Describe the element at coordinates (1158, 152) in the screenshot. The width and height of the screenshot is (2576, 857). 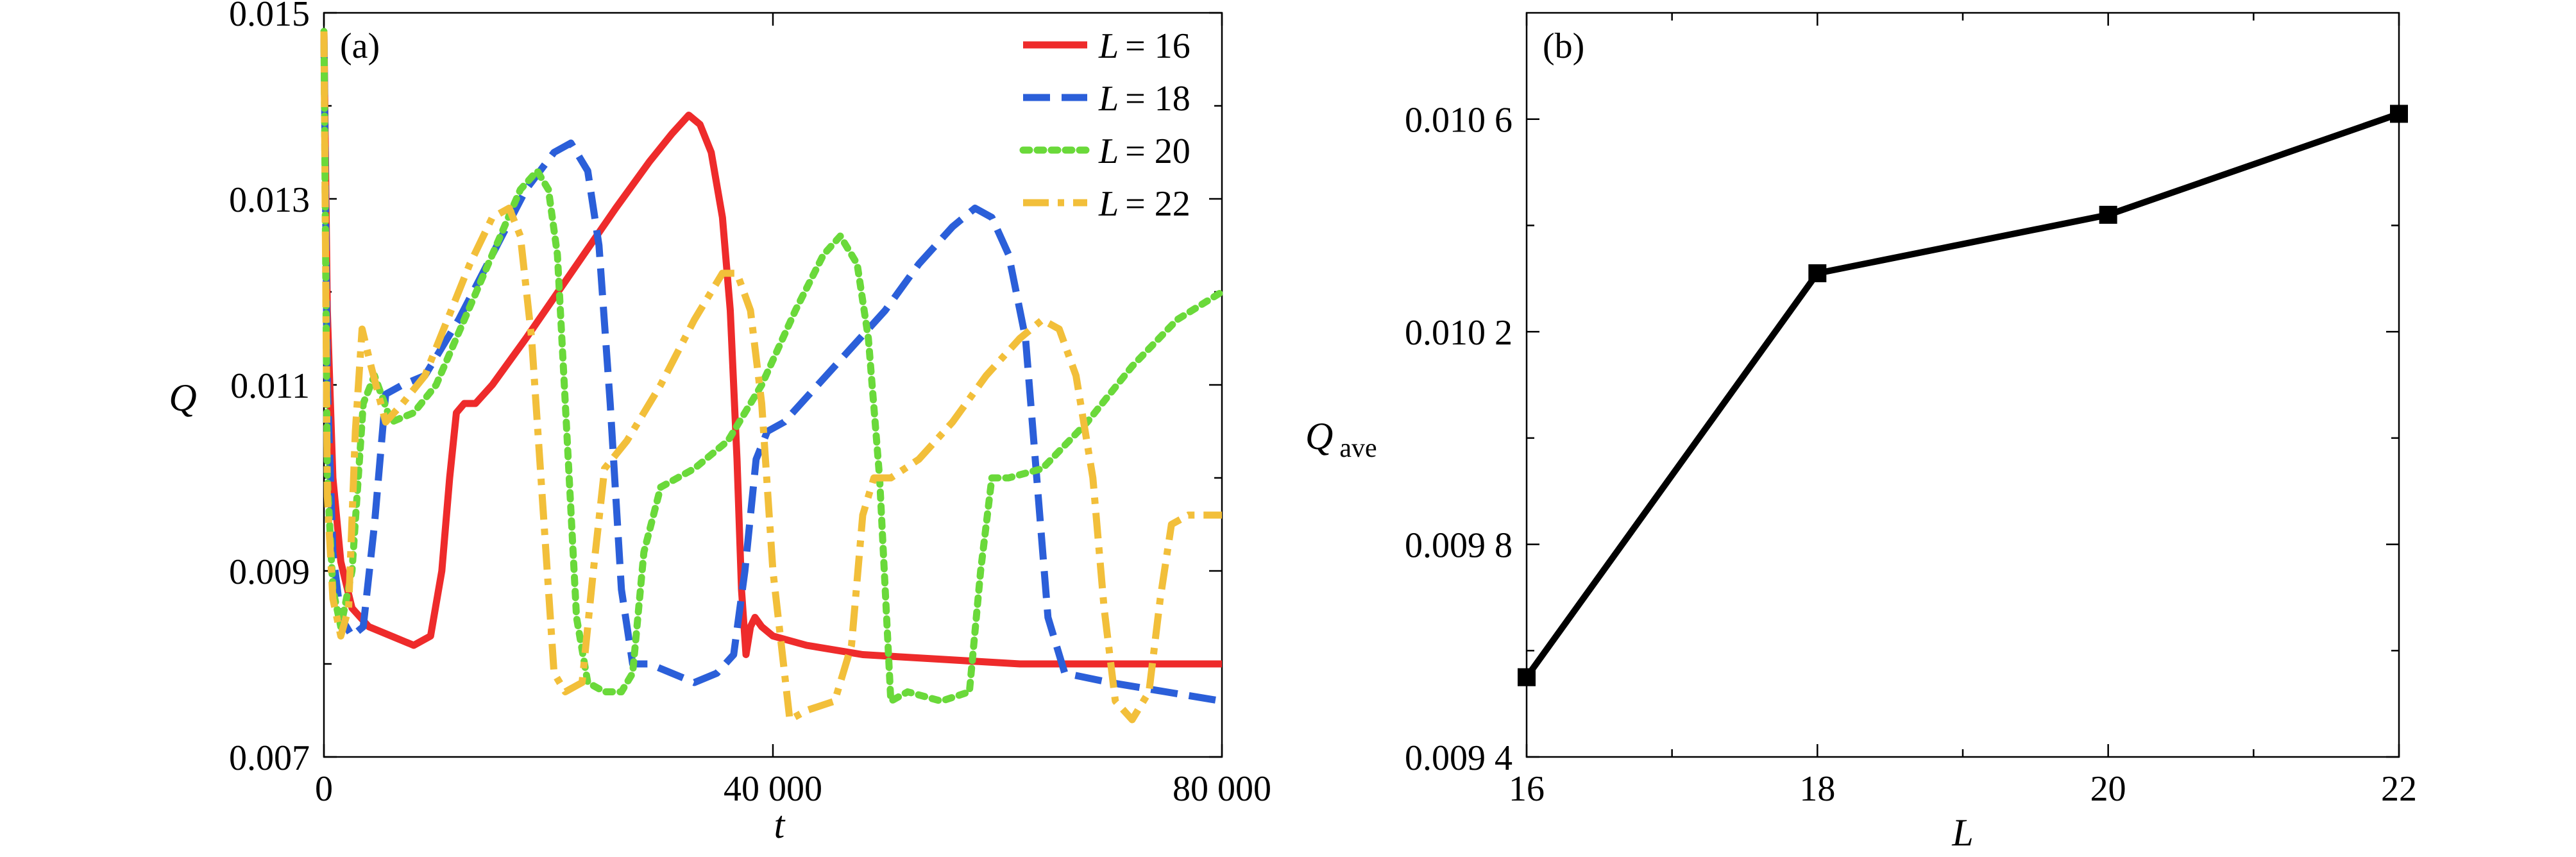
I see `legend-entry-value: = 20` at that location.